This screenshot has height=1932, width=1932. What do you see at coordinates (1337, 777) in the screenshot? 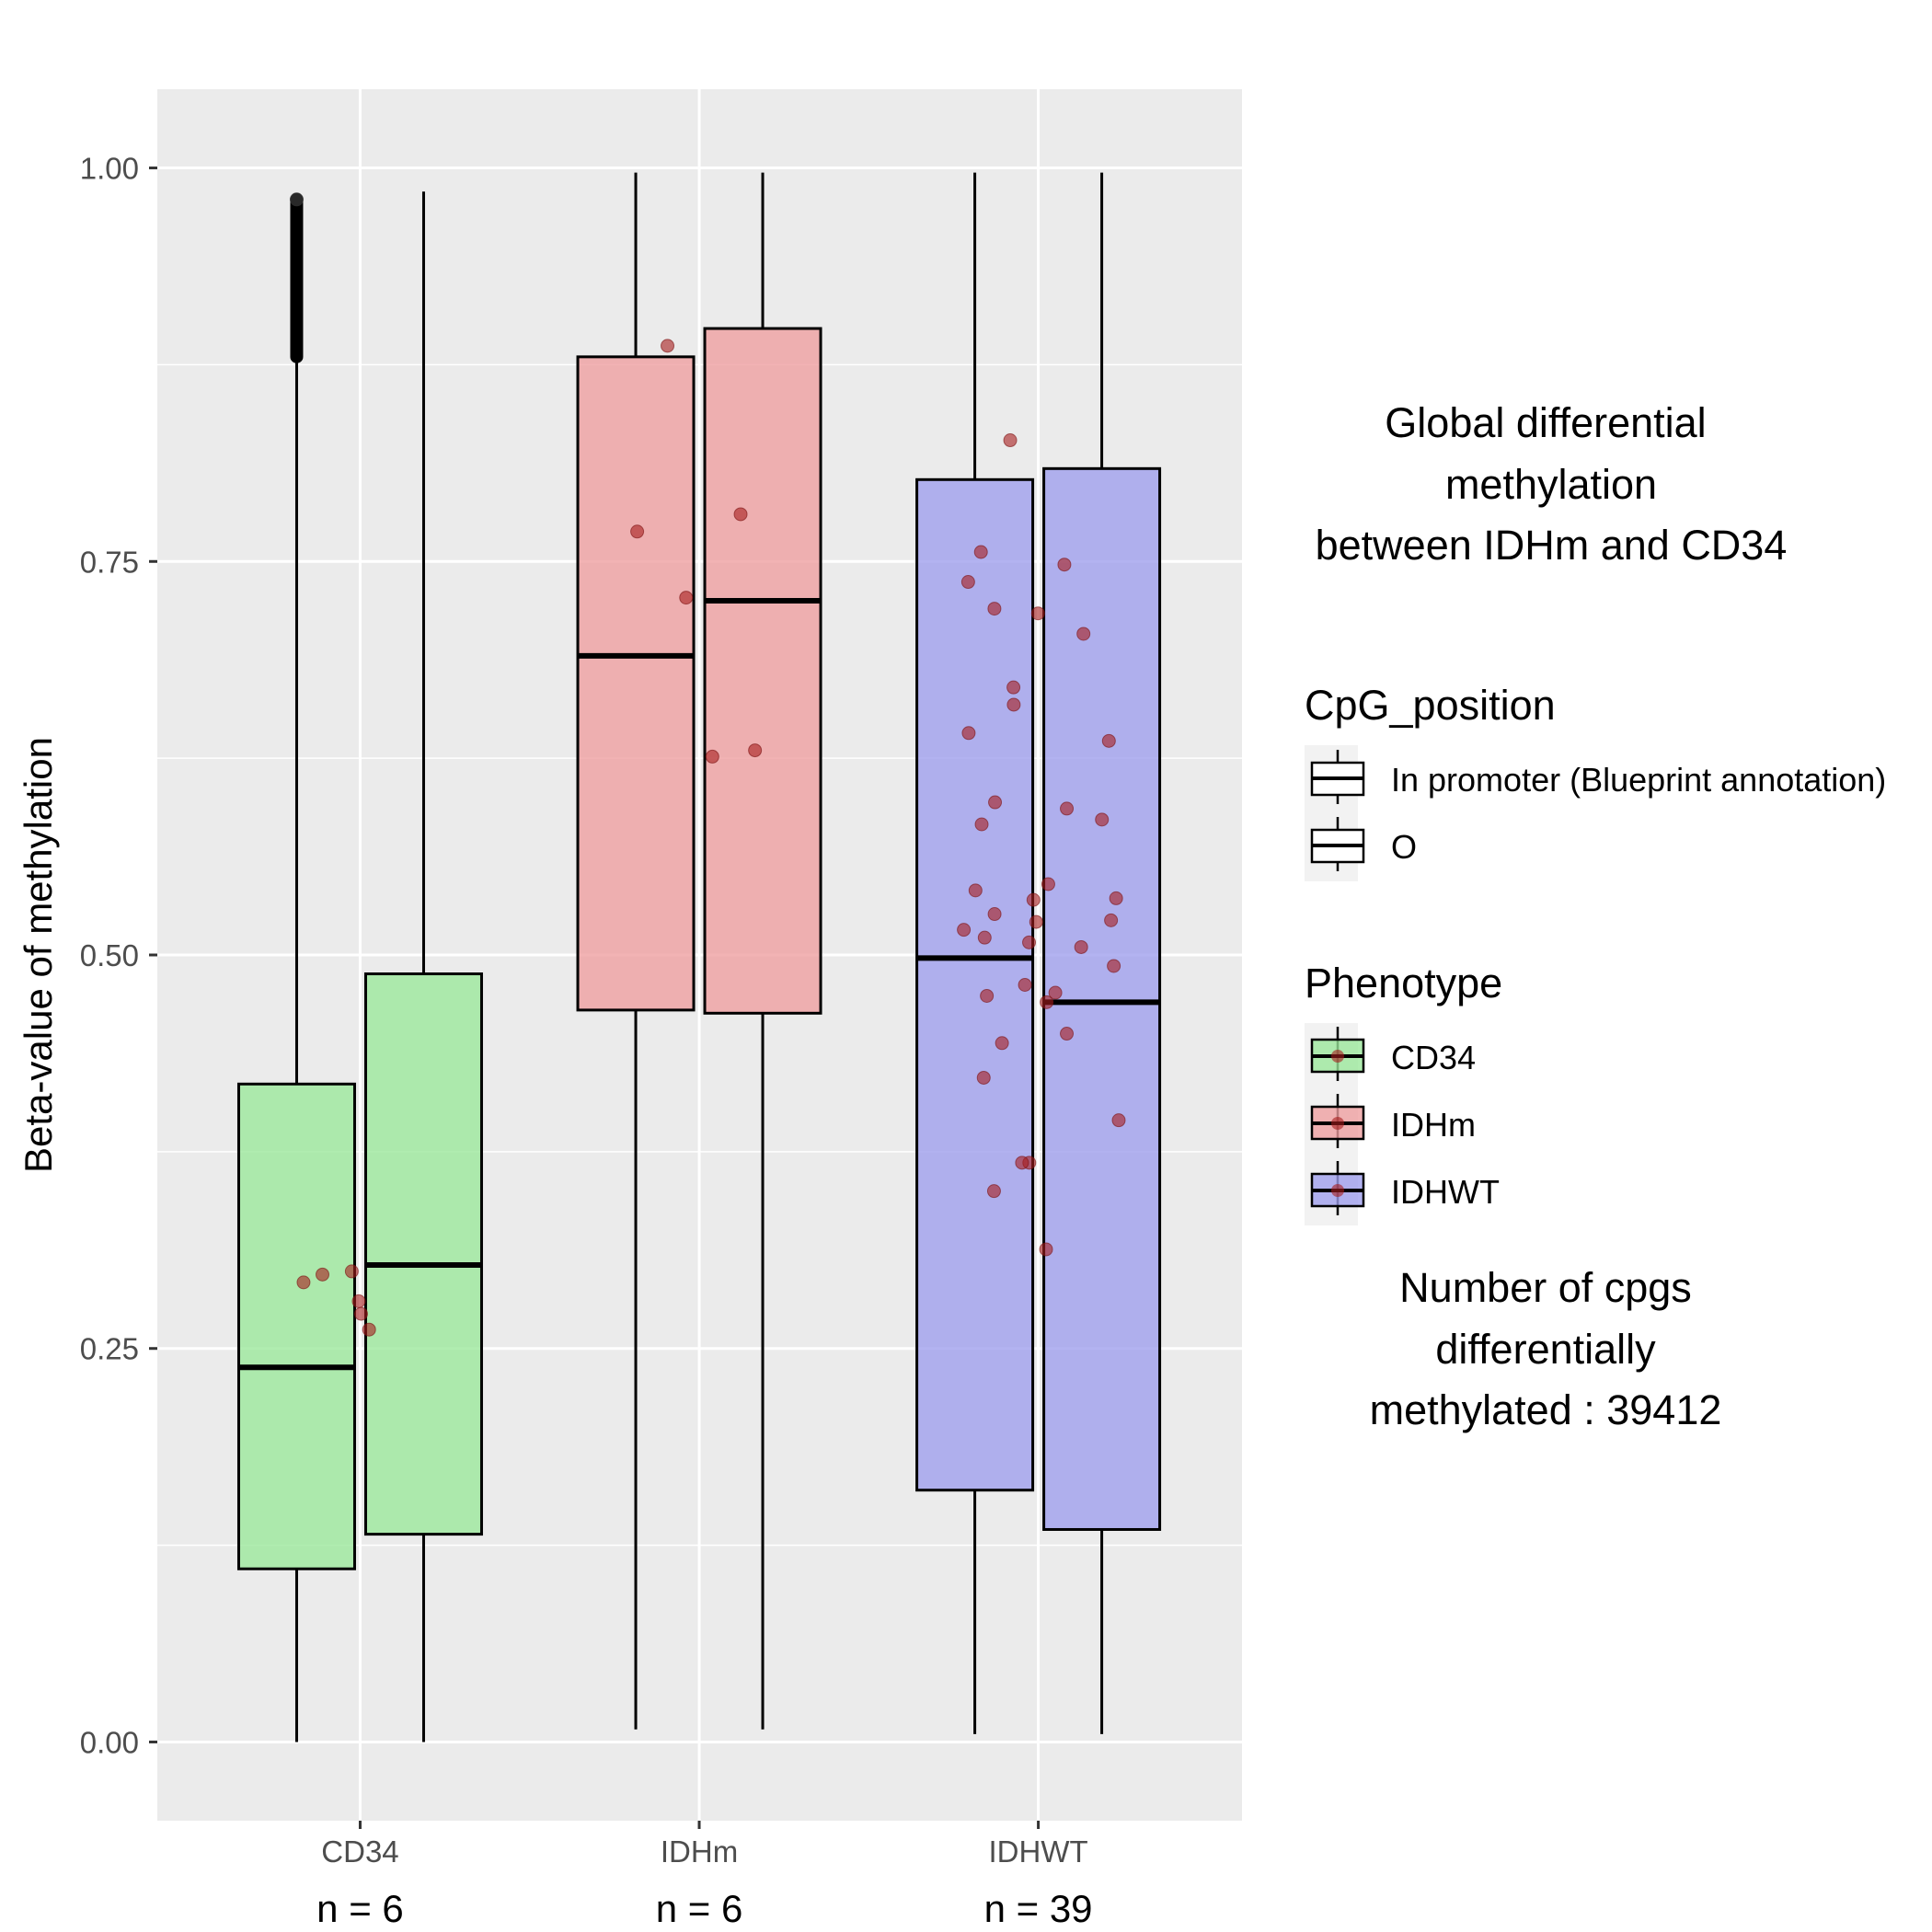
I see `cpg-key-promoter` at bounding box center [1337, 777].